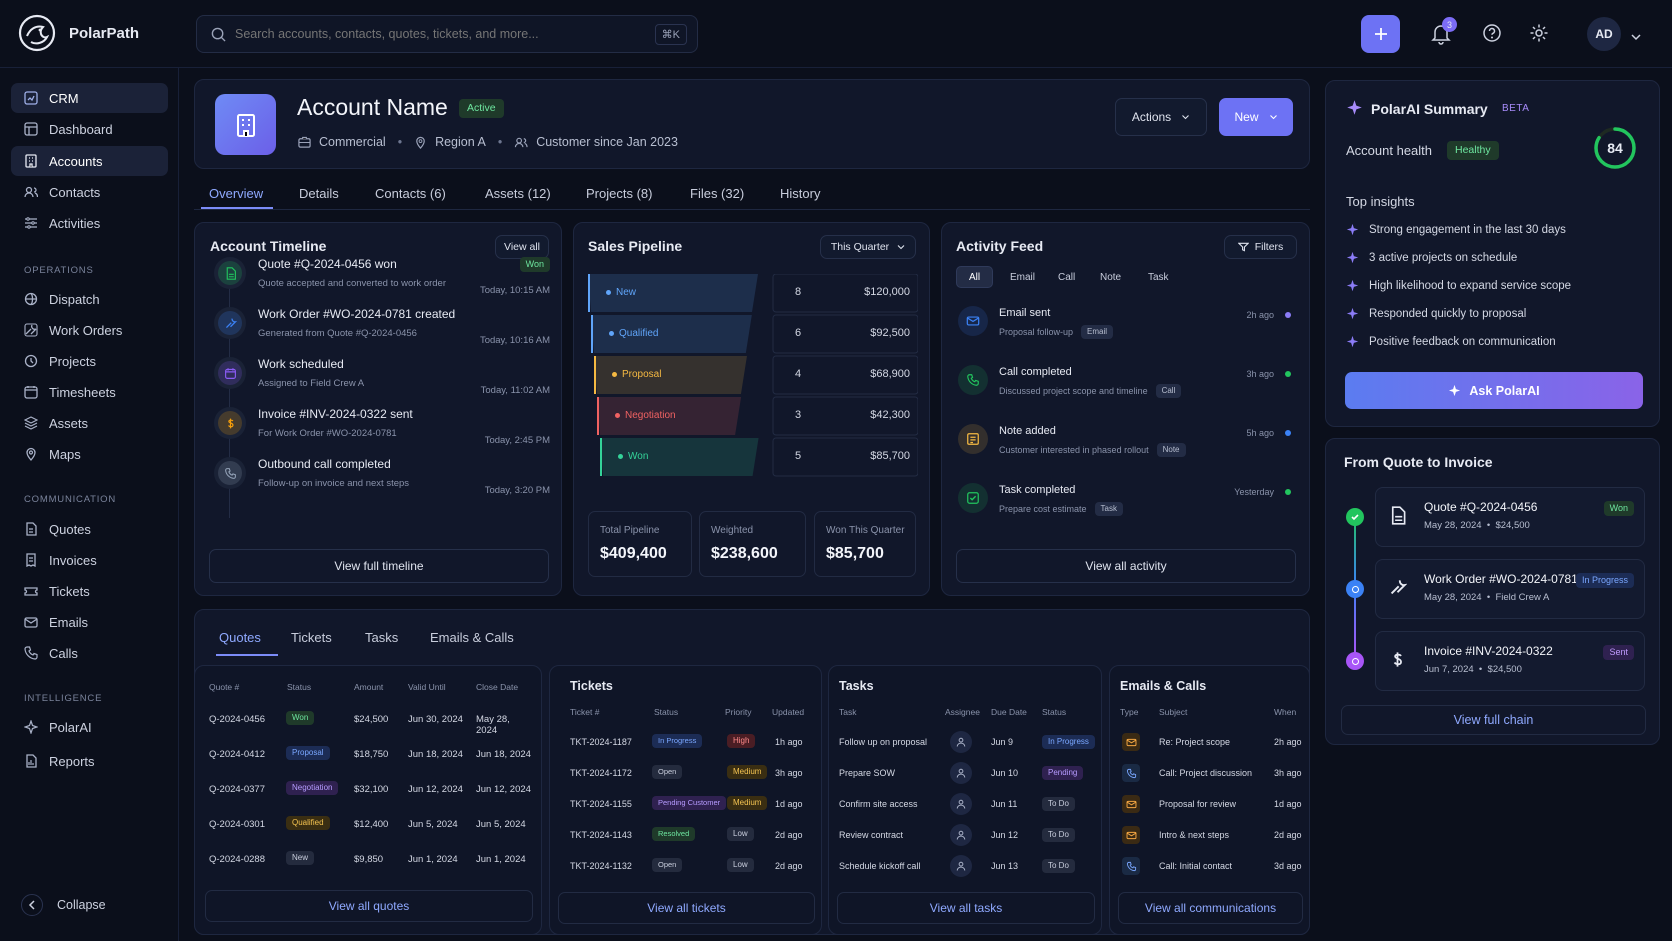 The width and height of the screenshot is (1672, 941). What do you see at coordinates (410, 193) in the screenshot?
I see `tab-contacts: Contacts (6)` at bounding box center [410, 193].